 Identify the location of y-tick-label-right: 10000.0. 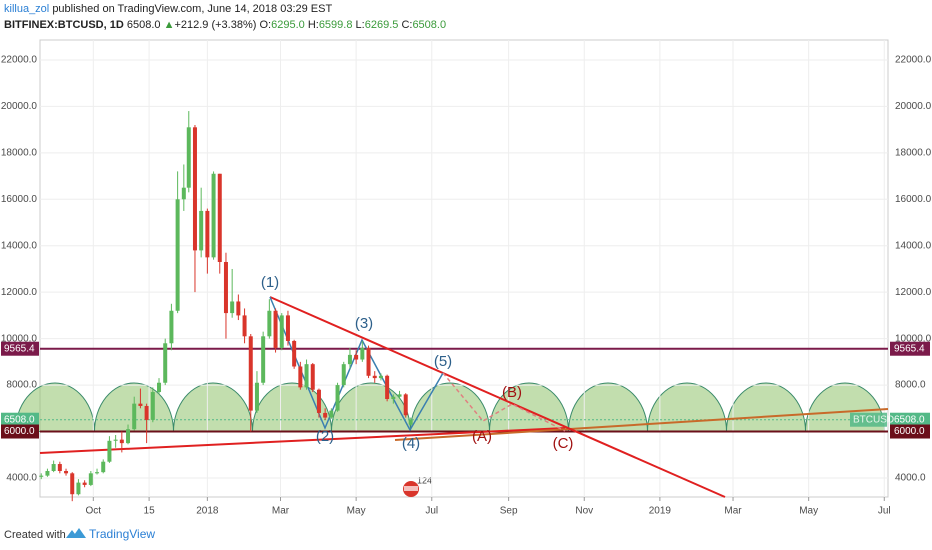
(913, 338).